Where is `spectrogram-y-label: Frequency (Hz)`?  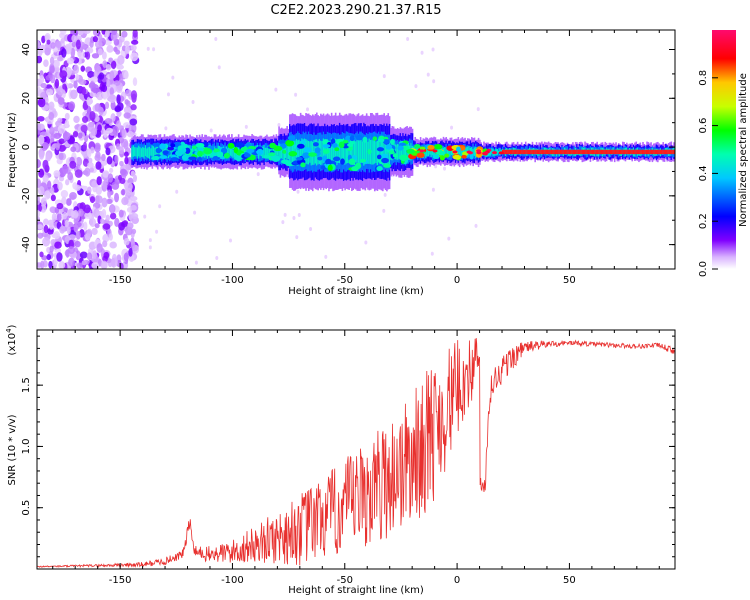
spectrogram-y-label: Frequency (Hz) is located at coordinates (12, 150).